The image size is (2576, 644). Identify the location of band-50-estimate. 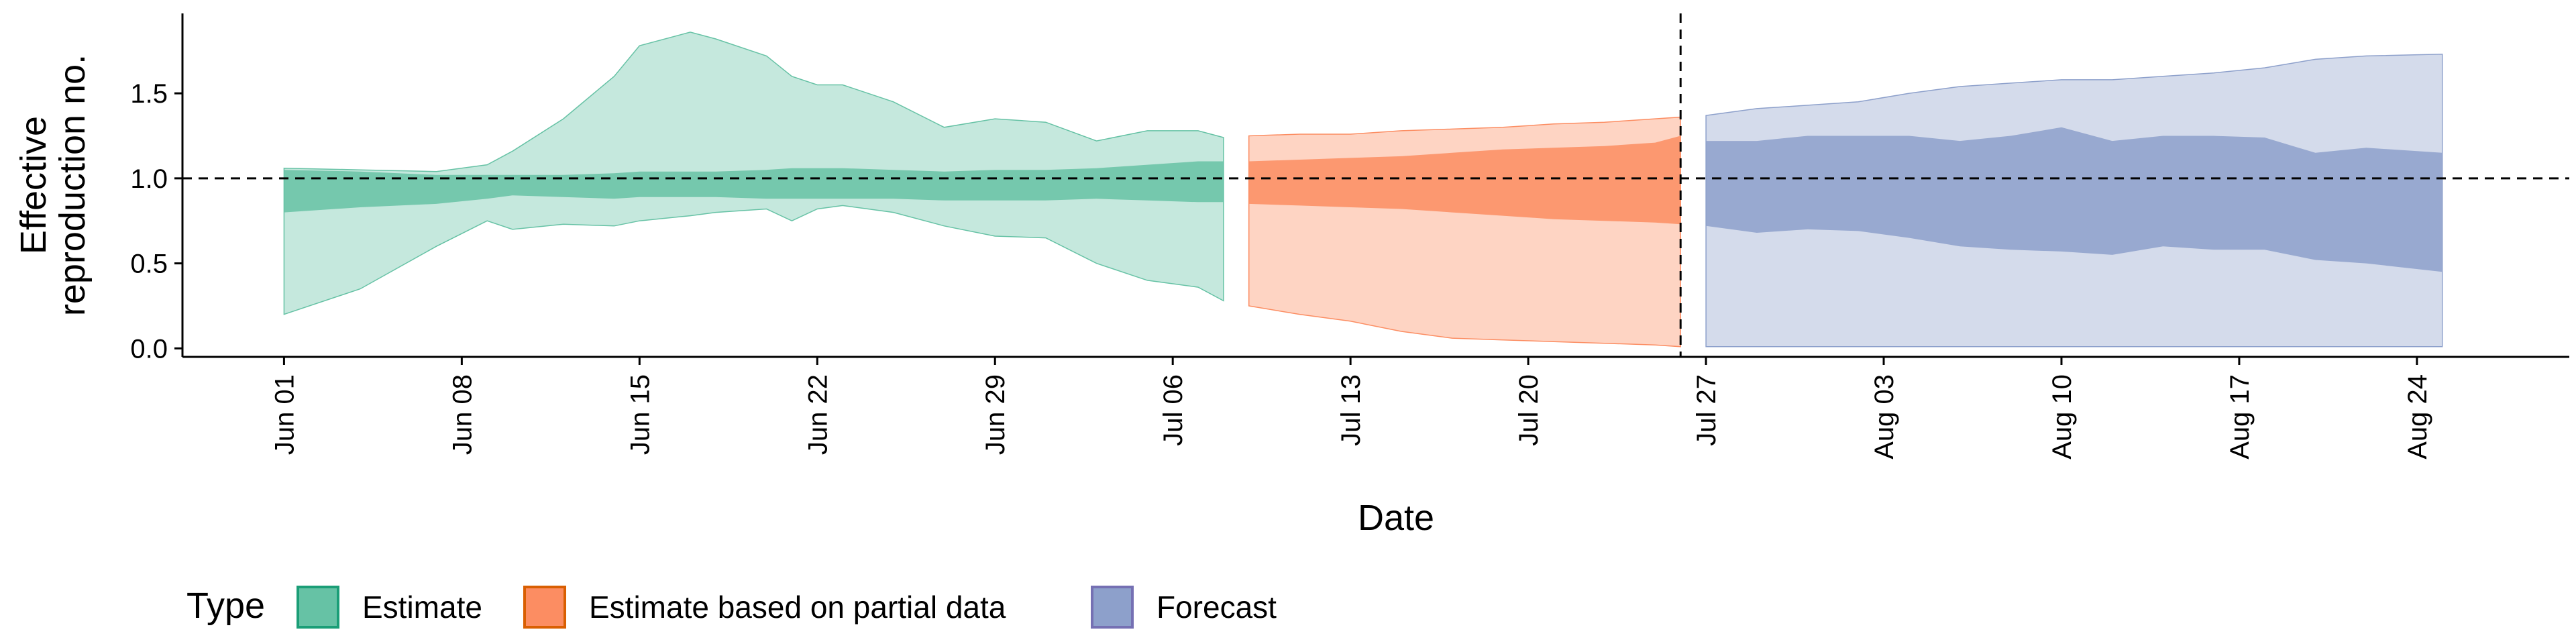
(754, 187).